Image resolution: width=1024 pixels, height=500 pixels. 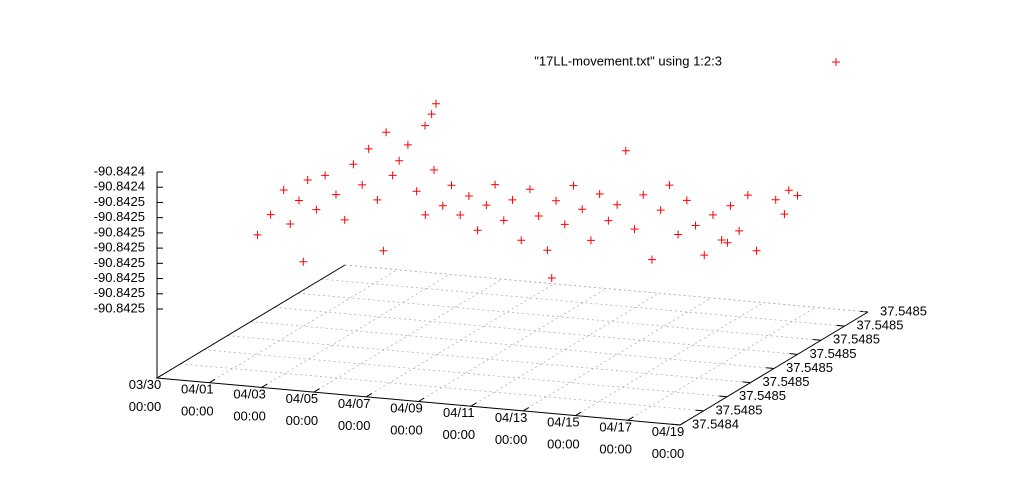 I want to click on x-tick-label: 04/01 00:00, so click(x=197, y=400).